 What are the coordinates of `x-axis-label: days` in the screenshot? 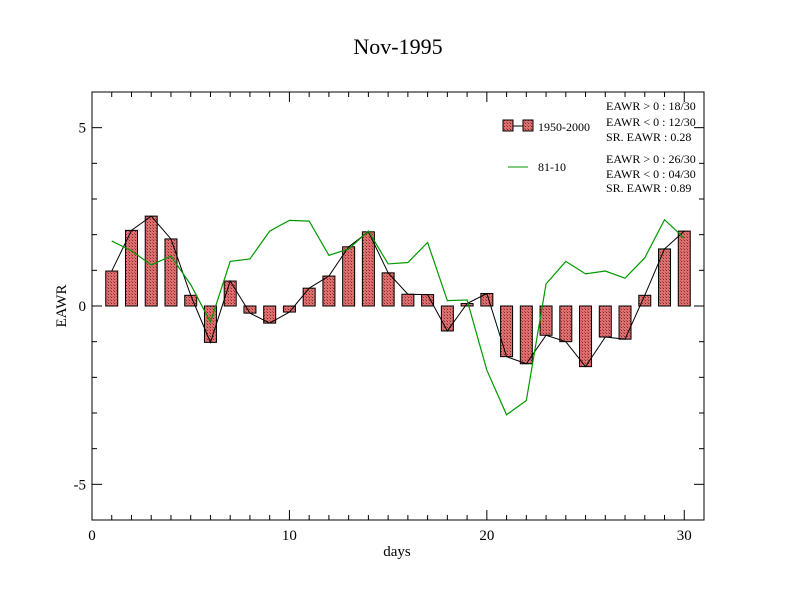 It's located at (397, 552).